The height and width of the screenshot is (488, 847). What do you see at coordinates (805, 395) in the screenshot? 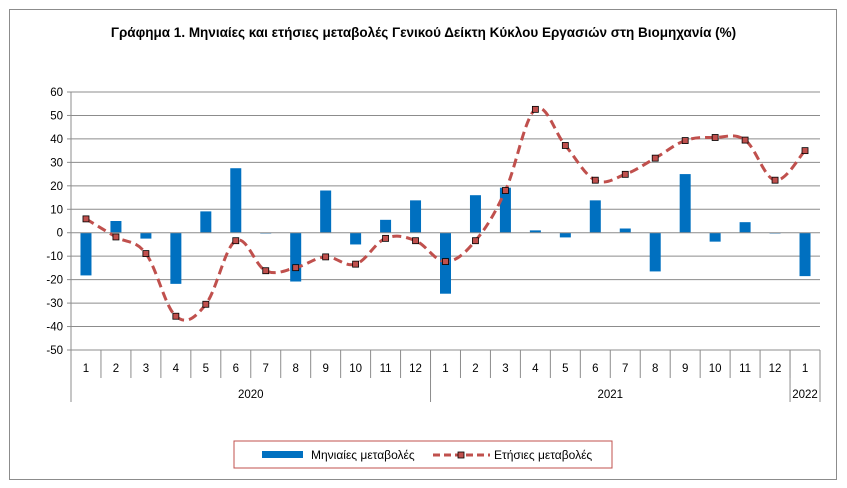
I see `year-label: 2022` at bounding box center [805, 395].